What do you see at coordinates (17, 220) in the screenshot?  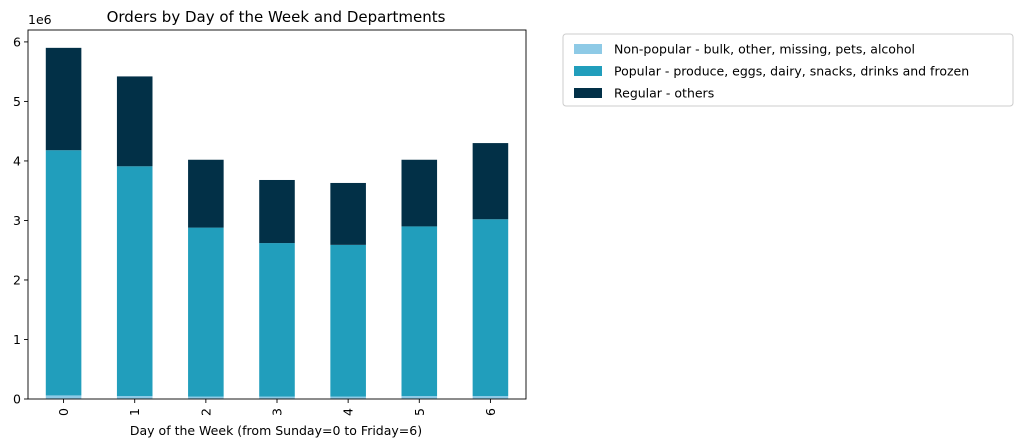 I see `y-tick-label: 3` at bounding box center [17, 220].